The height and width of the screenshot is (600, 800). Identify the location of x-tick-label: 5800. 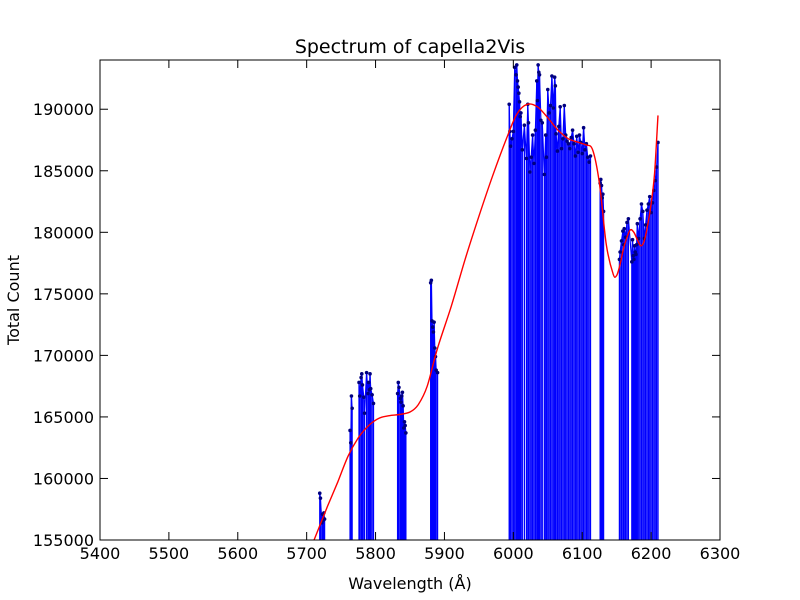
(375, 553).